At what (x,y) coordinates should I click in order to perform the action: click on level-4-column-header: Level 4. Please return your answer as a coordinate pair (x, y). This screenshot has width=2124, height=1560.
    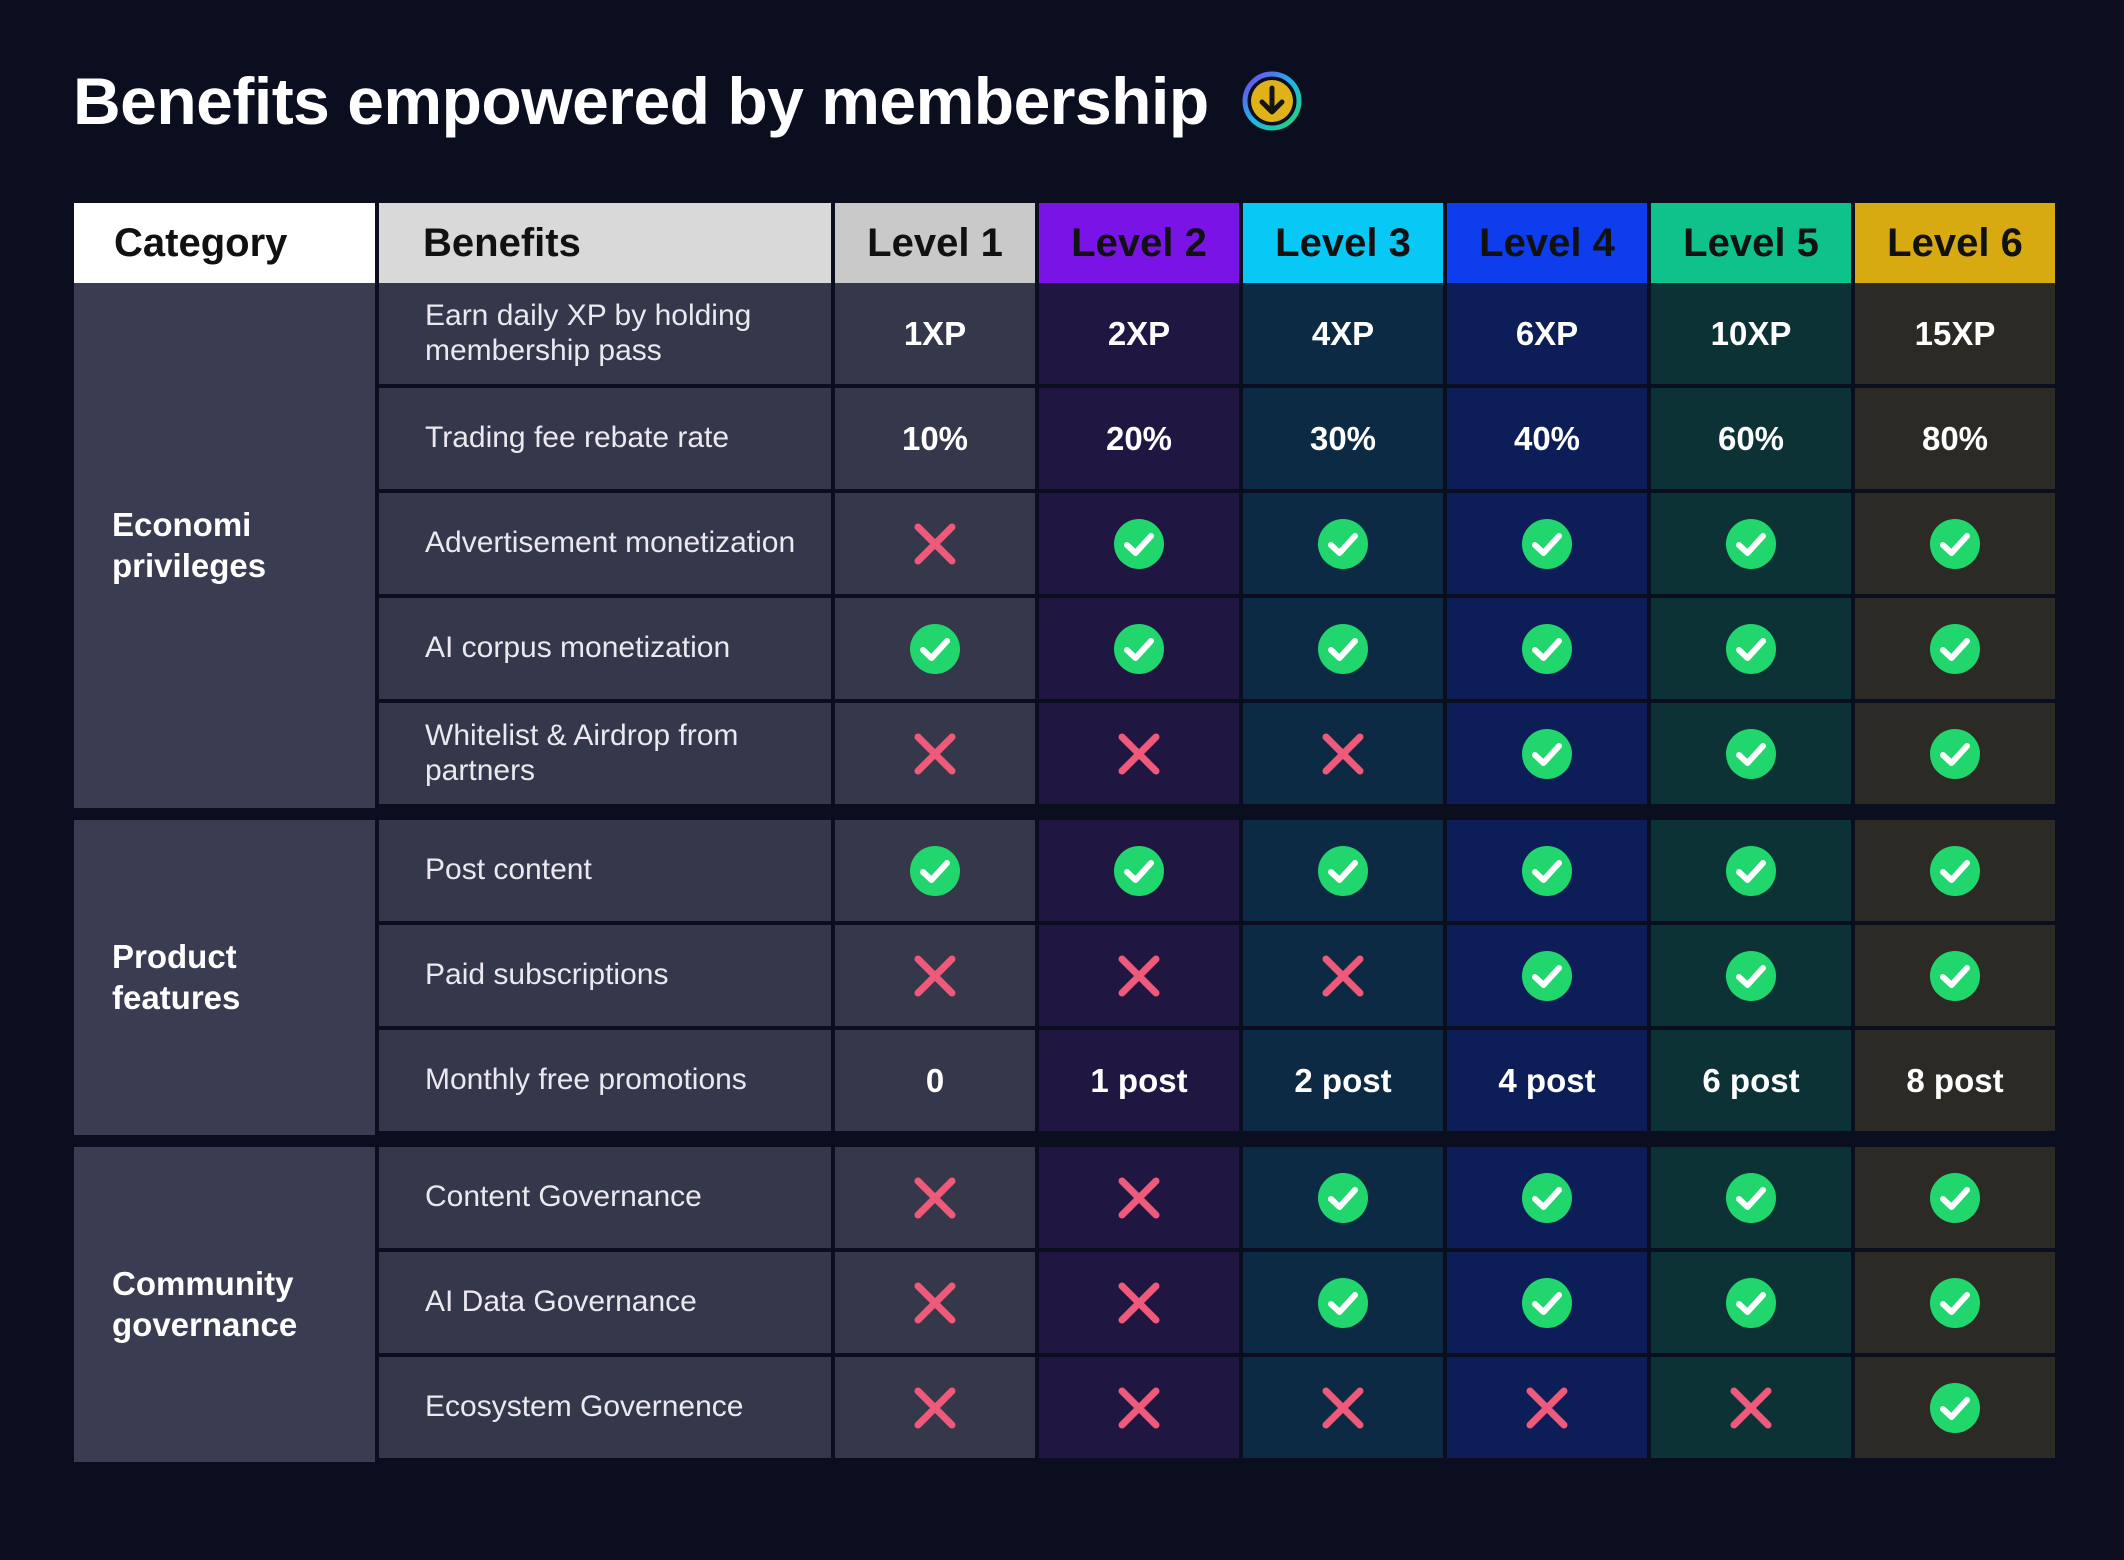
    Looking at the image, I should click on (1547, 243).